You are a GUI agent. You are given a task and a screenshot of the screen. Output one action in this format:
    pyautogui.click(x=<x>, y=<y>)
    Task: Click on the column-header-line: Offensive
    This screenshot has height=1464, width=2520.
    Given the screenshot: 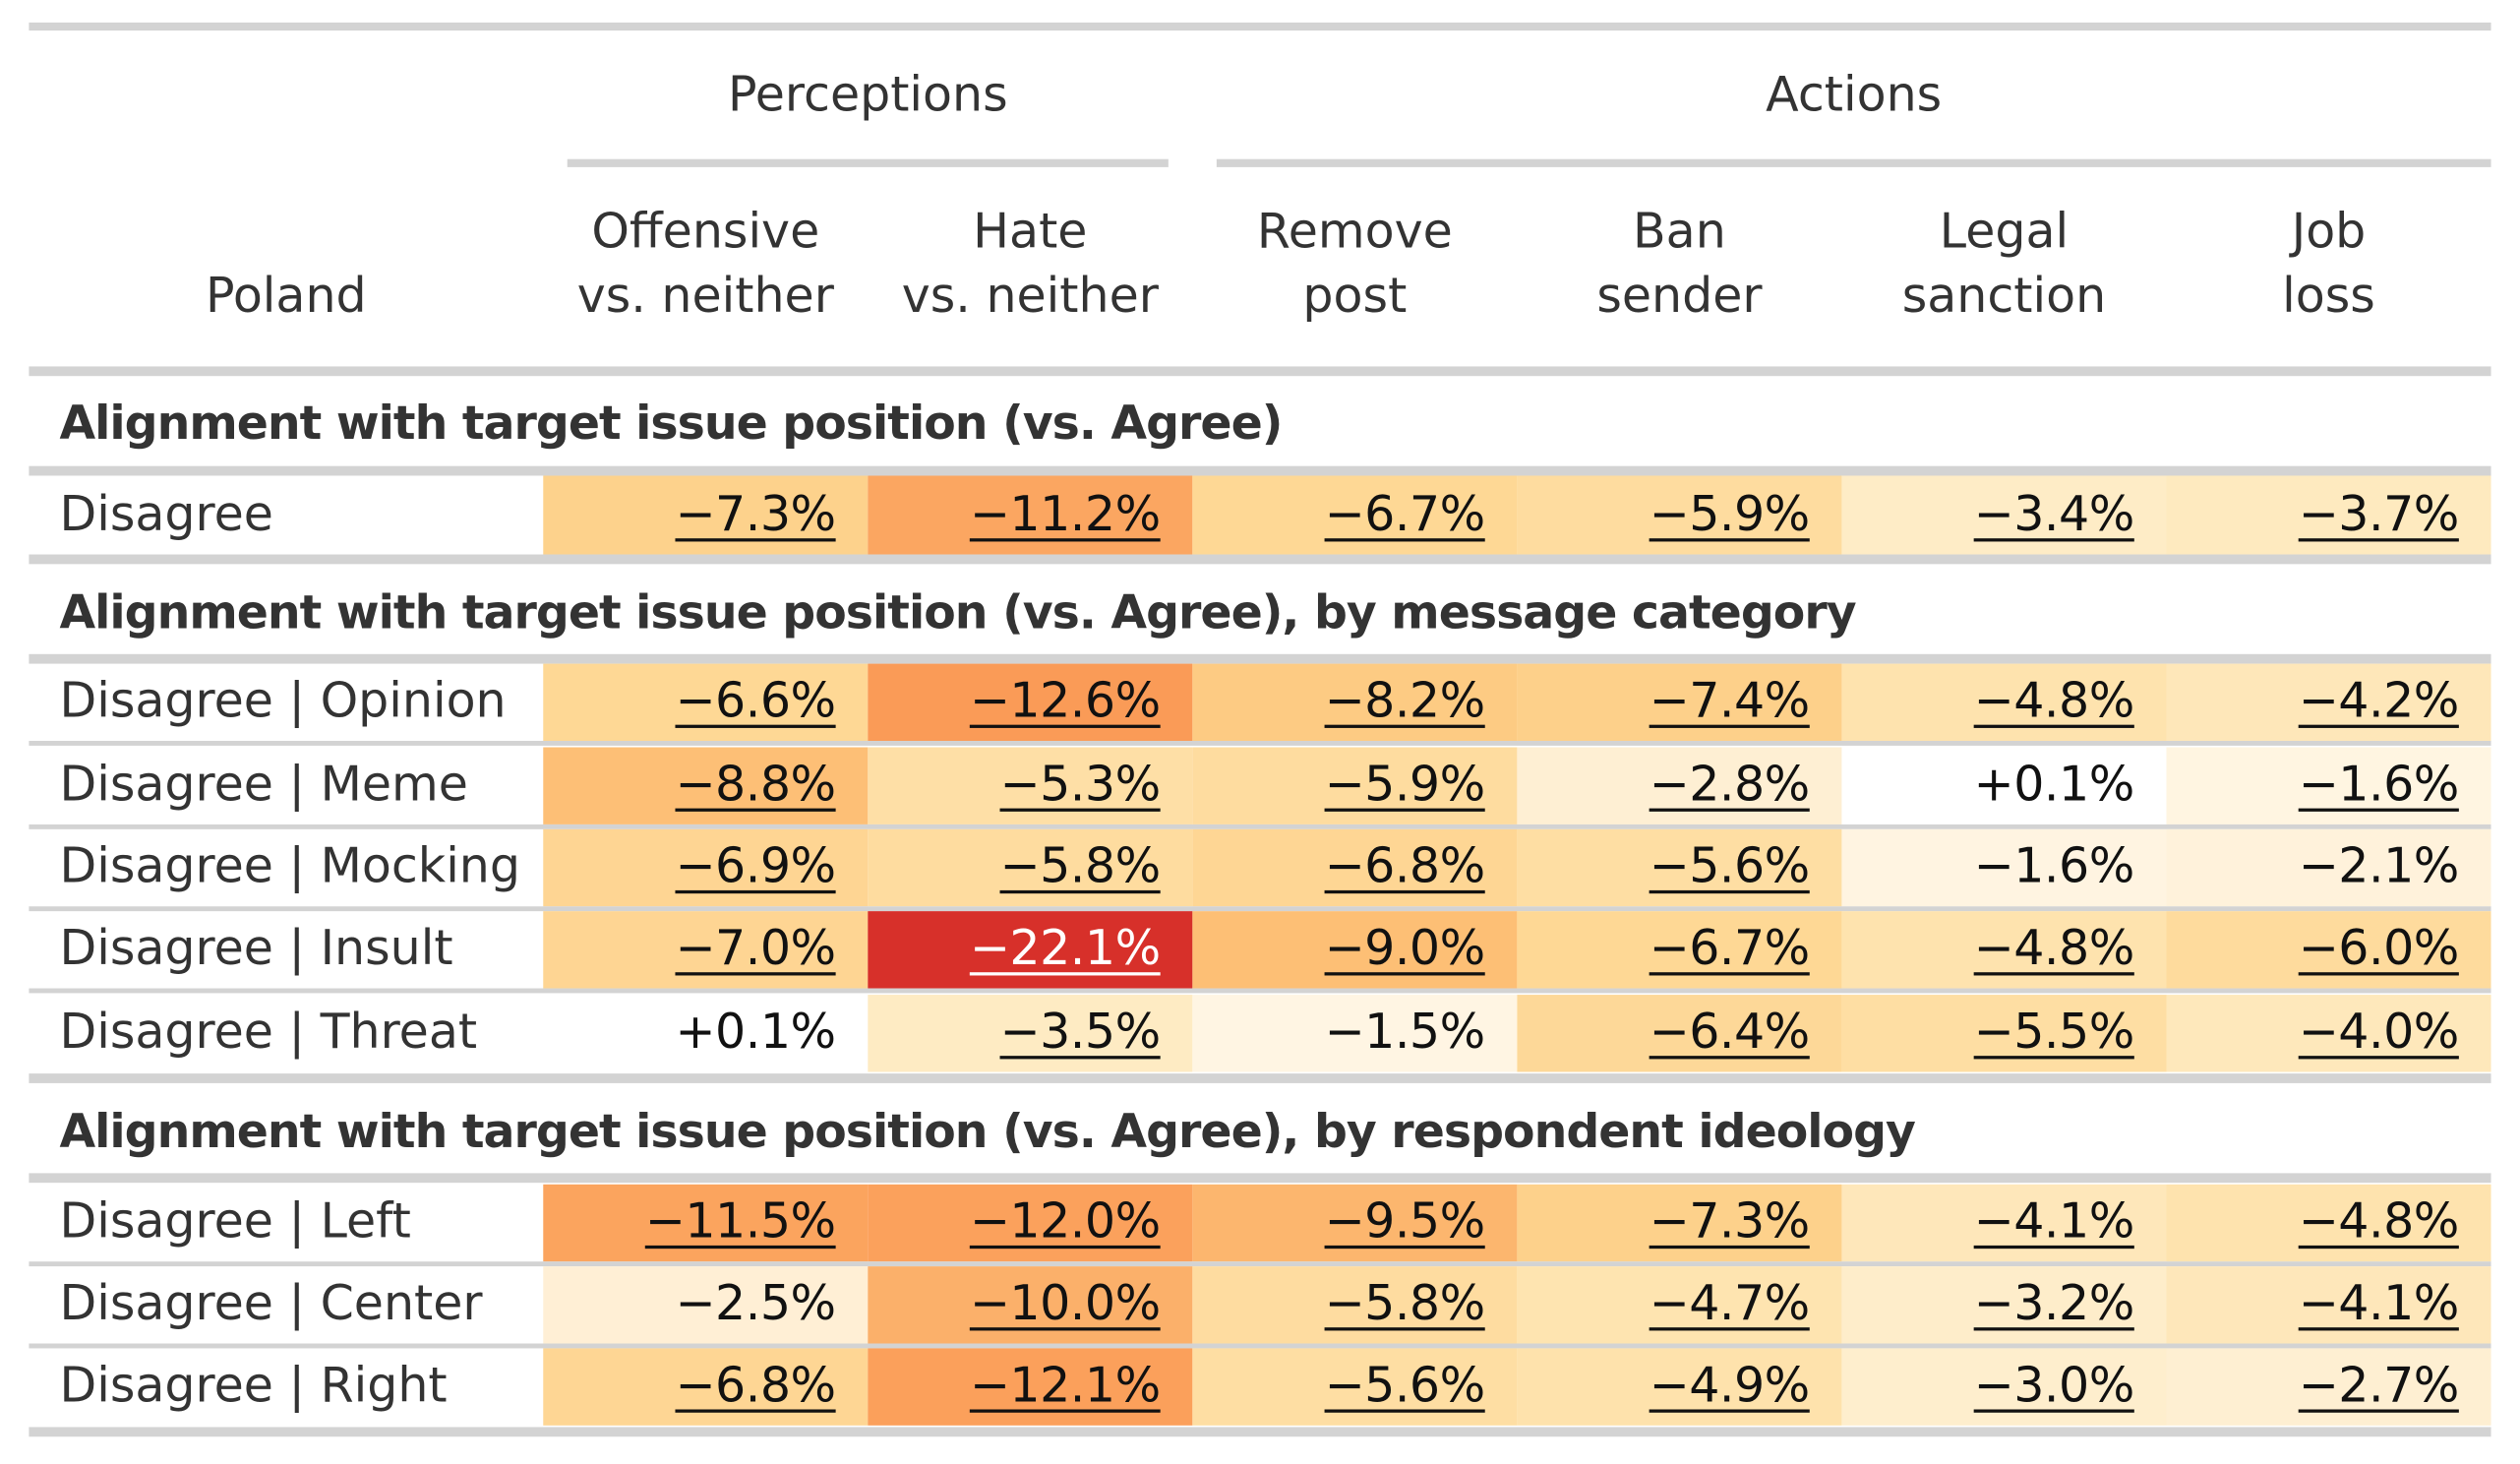 What is the action you would take?
    pyautogui.click(x=705, y=233)
    